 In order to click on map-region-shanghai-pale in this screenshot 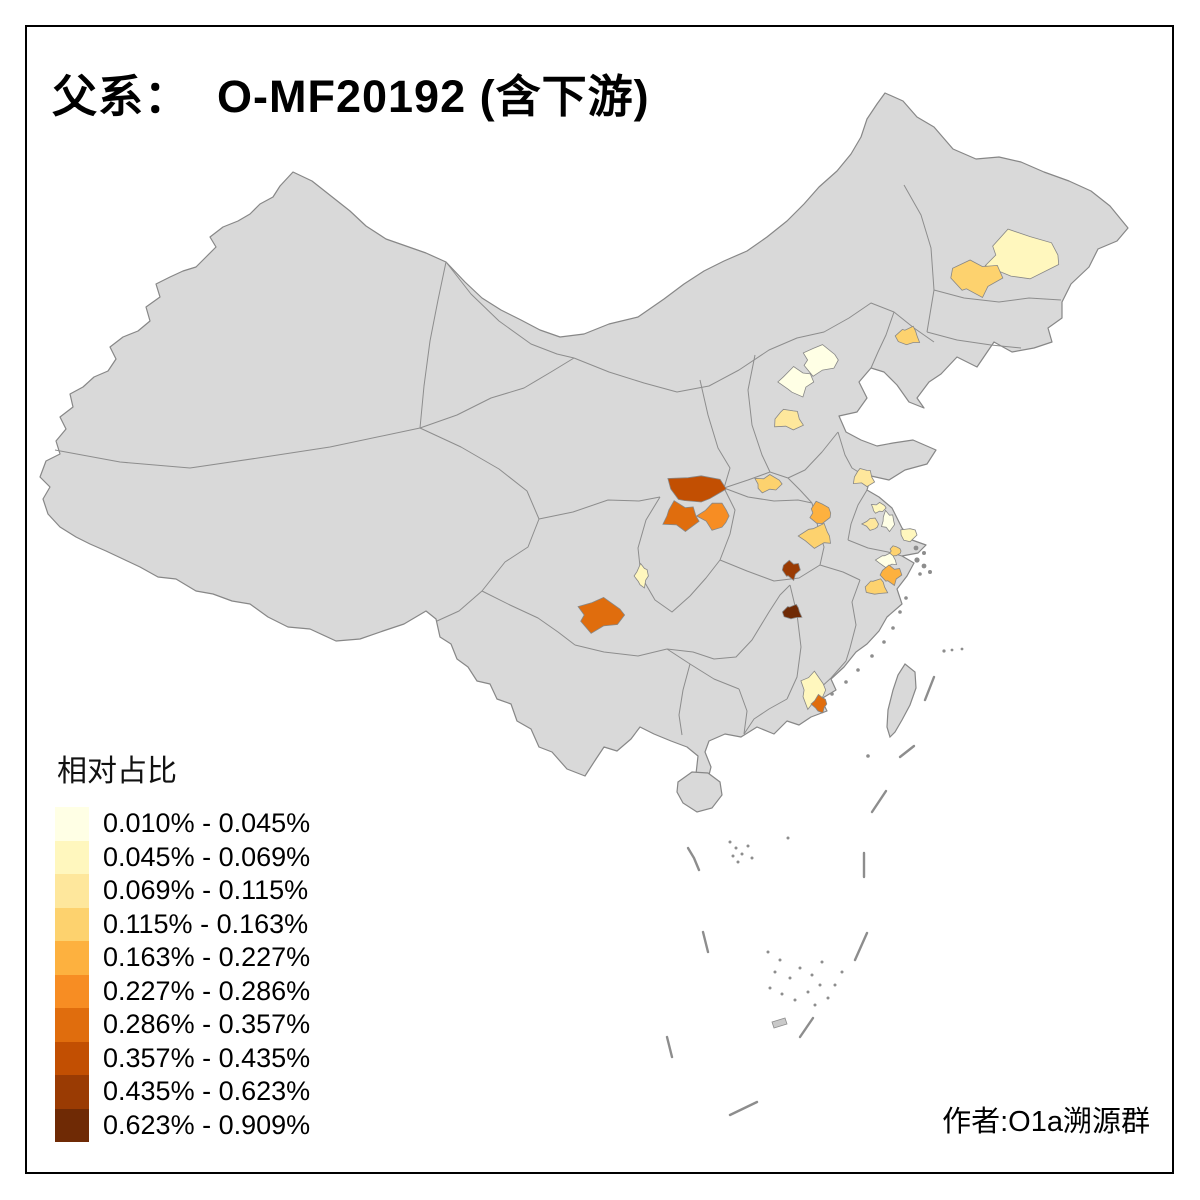, I will do `click(909, 535)`.